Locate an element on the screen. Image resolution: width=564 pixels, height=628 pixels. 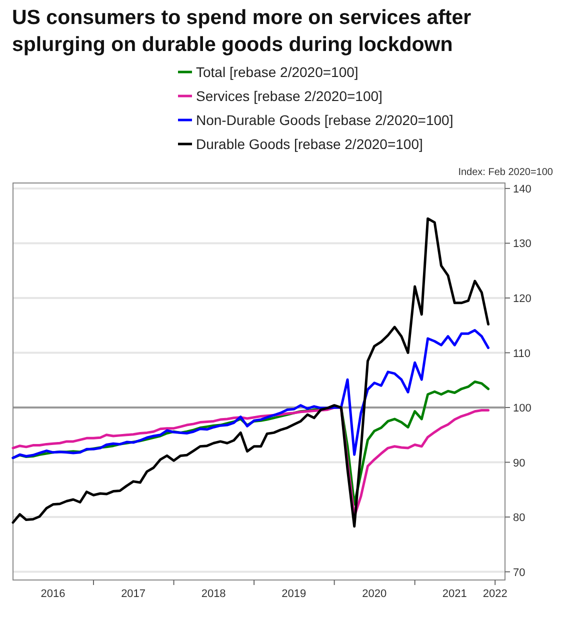
y-tick-label: 110 is located at coordinates (522, 354).